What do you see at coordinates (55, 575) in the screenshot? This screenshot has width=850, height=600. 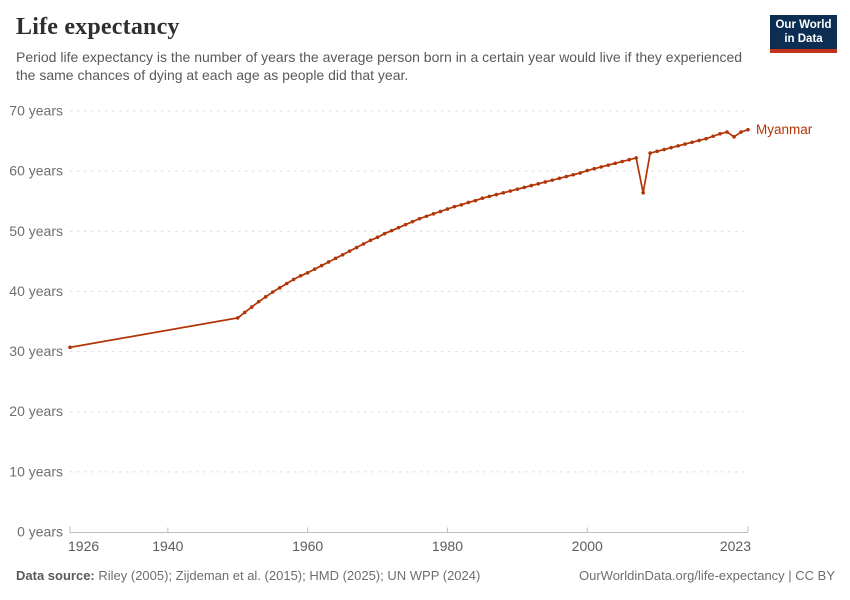 I see `data-source-label: Data source:` at bounding box center [55, 575].